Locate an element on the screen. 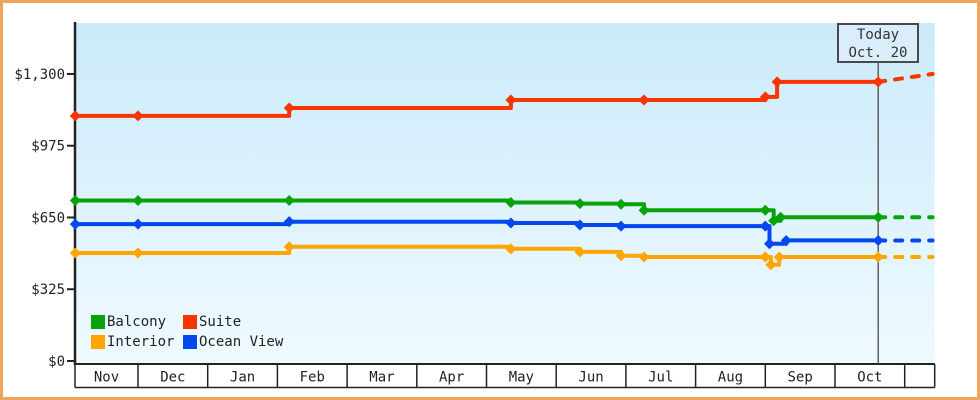  month-label: Sep is located at coordinates (800, 378).